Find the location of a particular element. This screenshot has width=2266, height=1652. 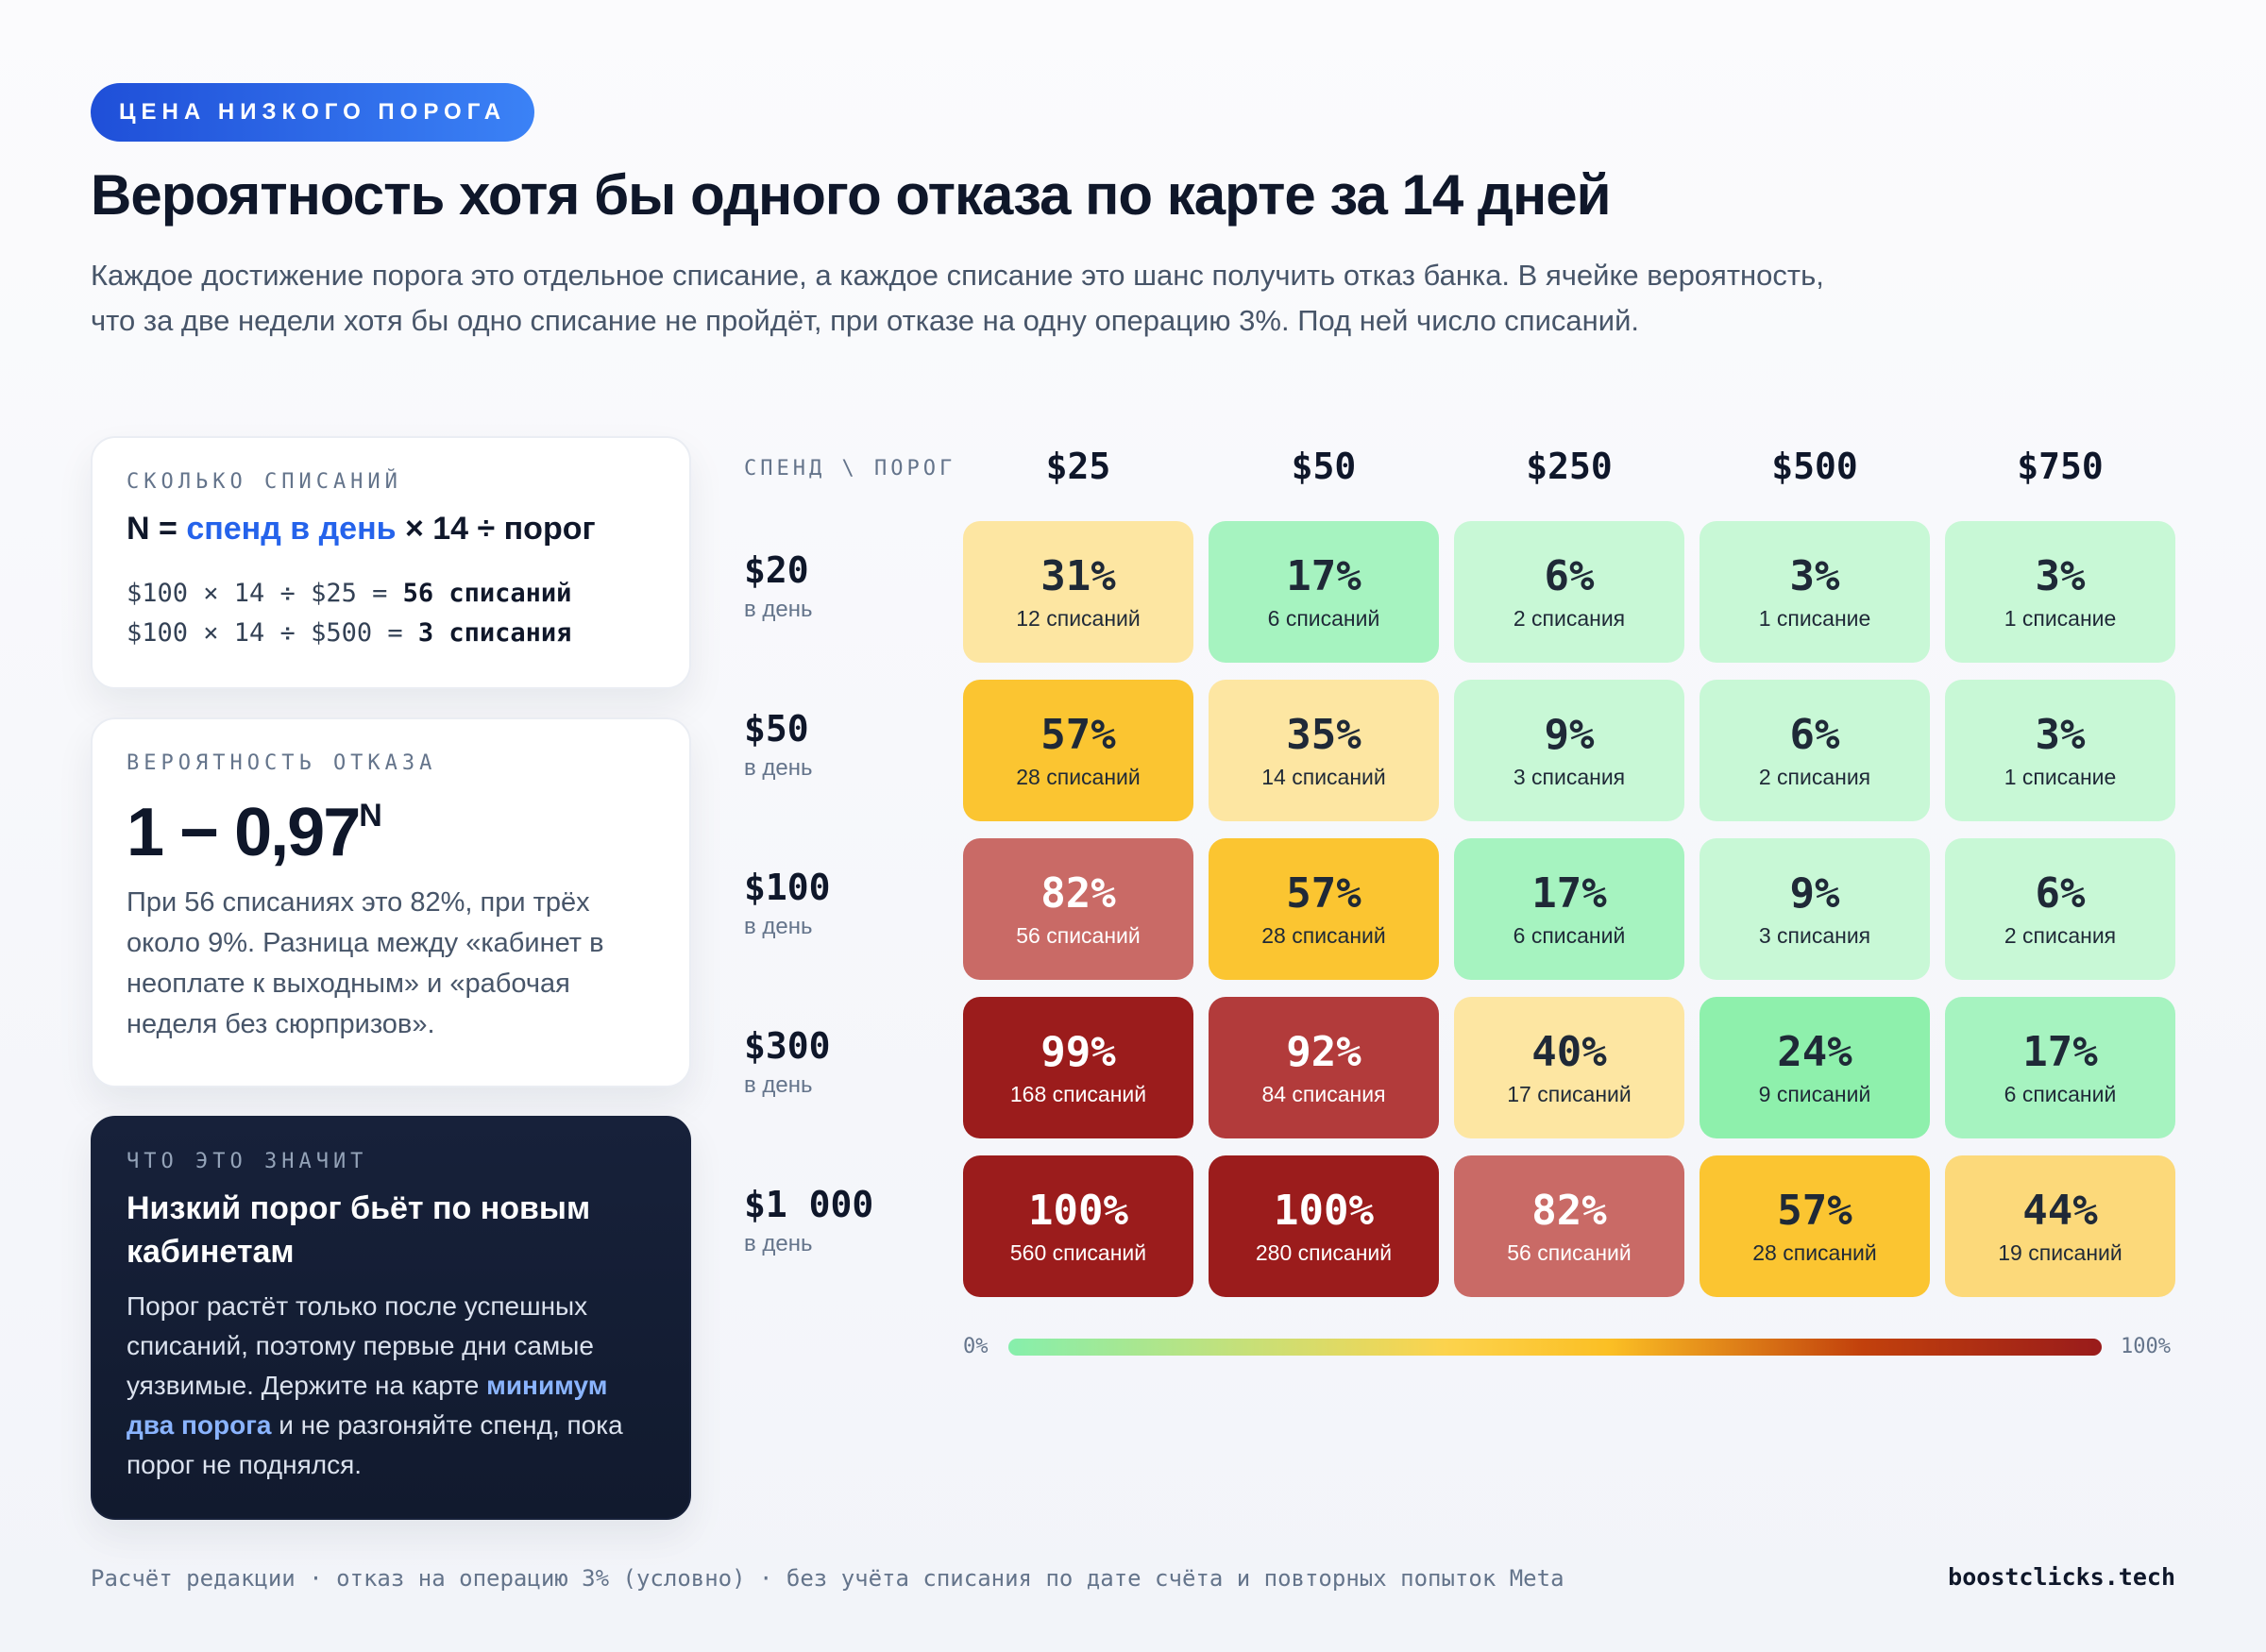

cell-value: 44% is located at coordinates (2060, 1211).